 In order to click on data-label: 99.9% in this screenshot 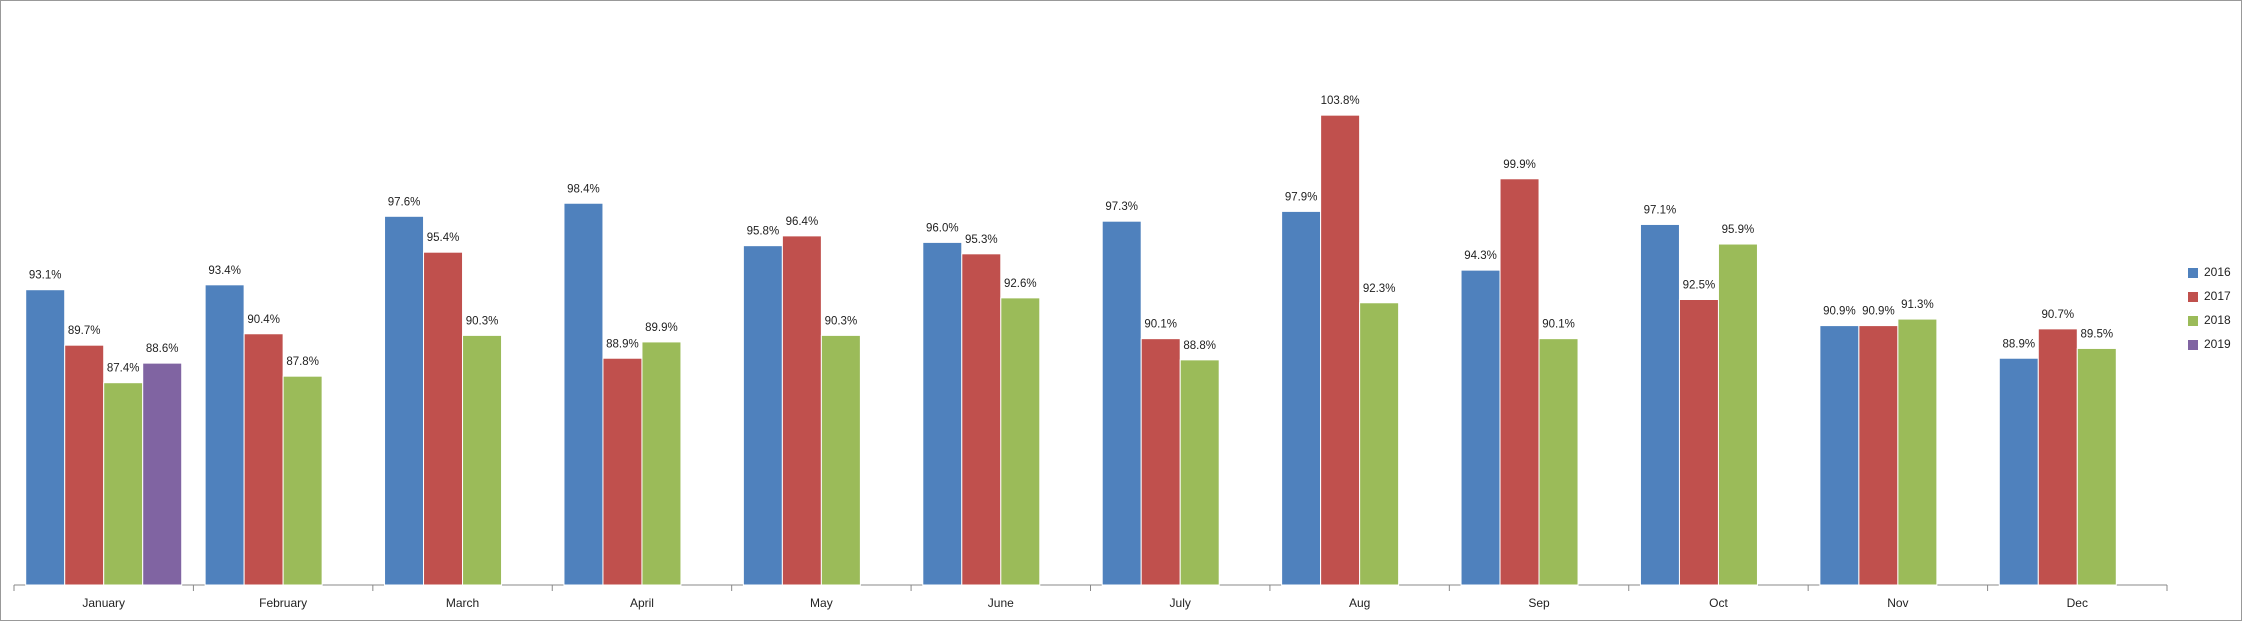, I will do `click(1519, 165)`.